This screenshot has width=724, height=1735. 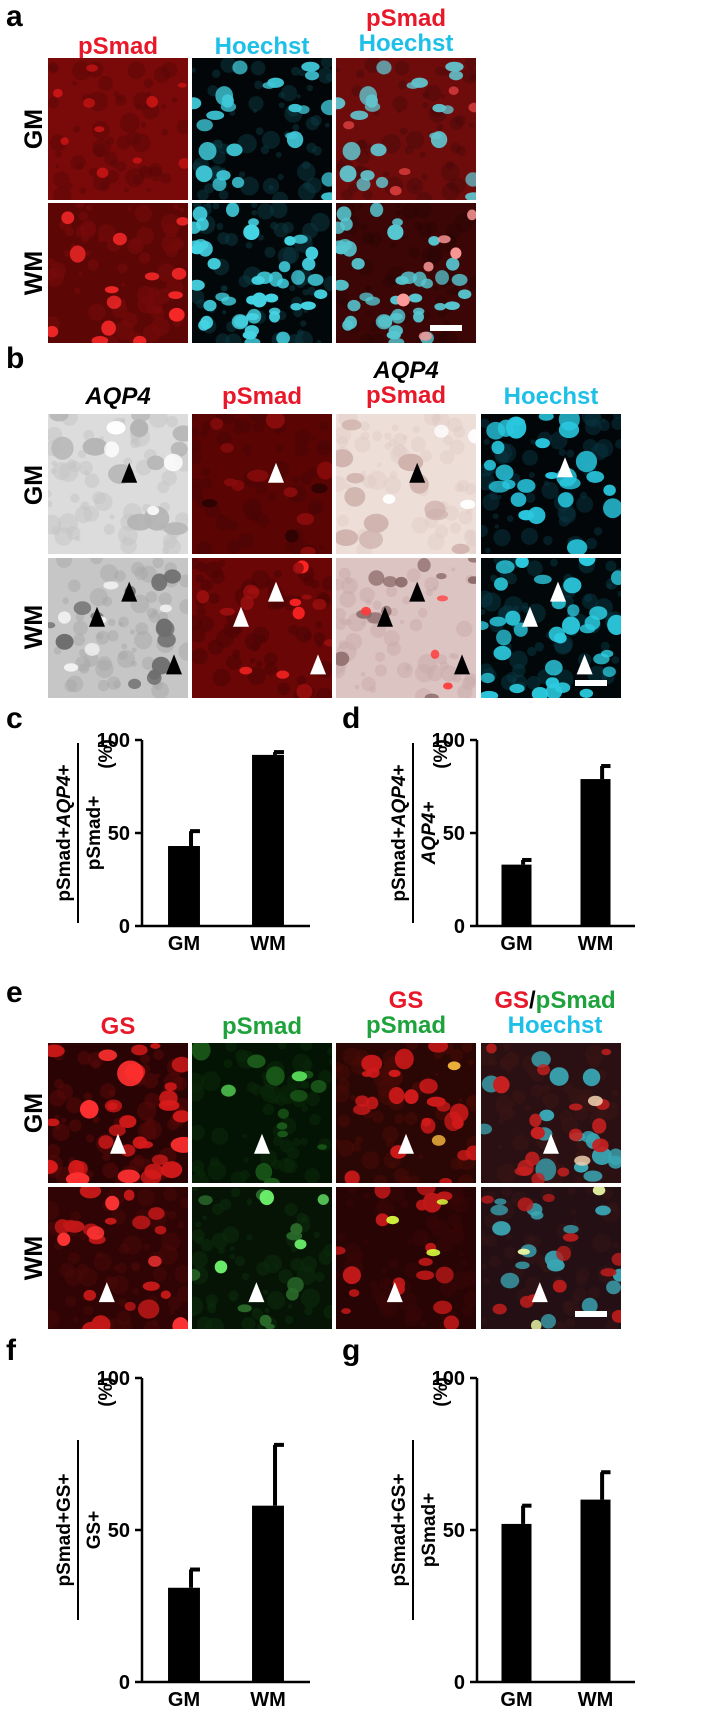 I want to click on panel-e-gm-gs-image, so click(x=118, y=1113).